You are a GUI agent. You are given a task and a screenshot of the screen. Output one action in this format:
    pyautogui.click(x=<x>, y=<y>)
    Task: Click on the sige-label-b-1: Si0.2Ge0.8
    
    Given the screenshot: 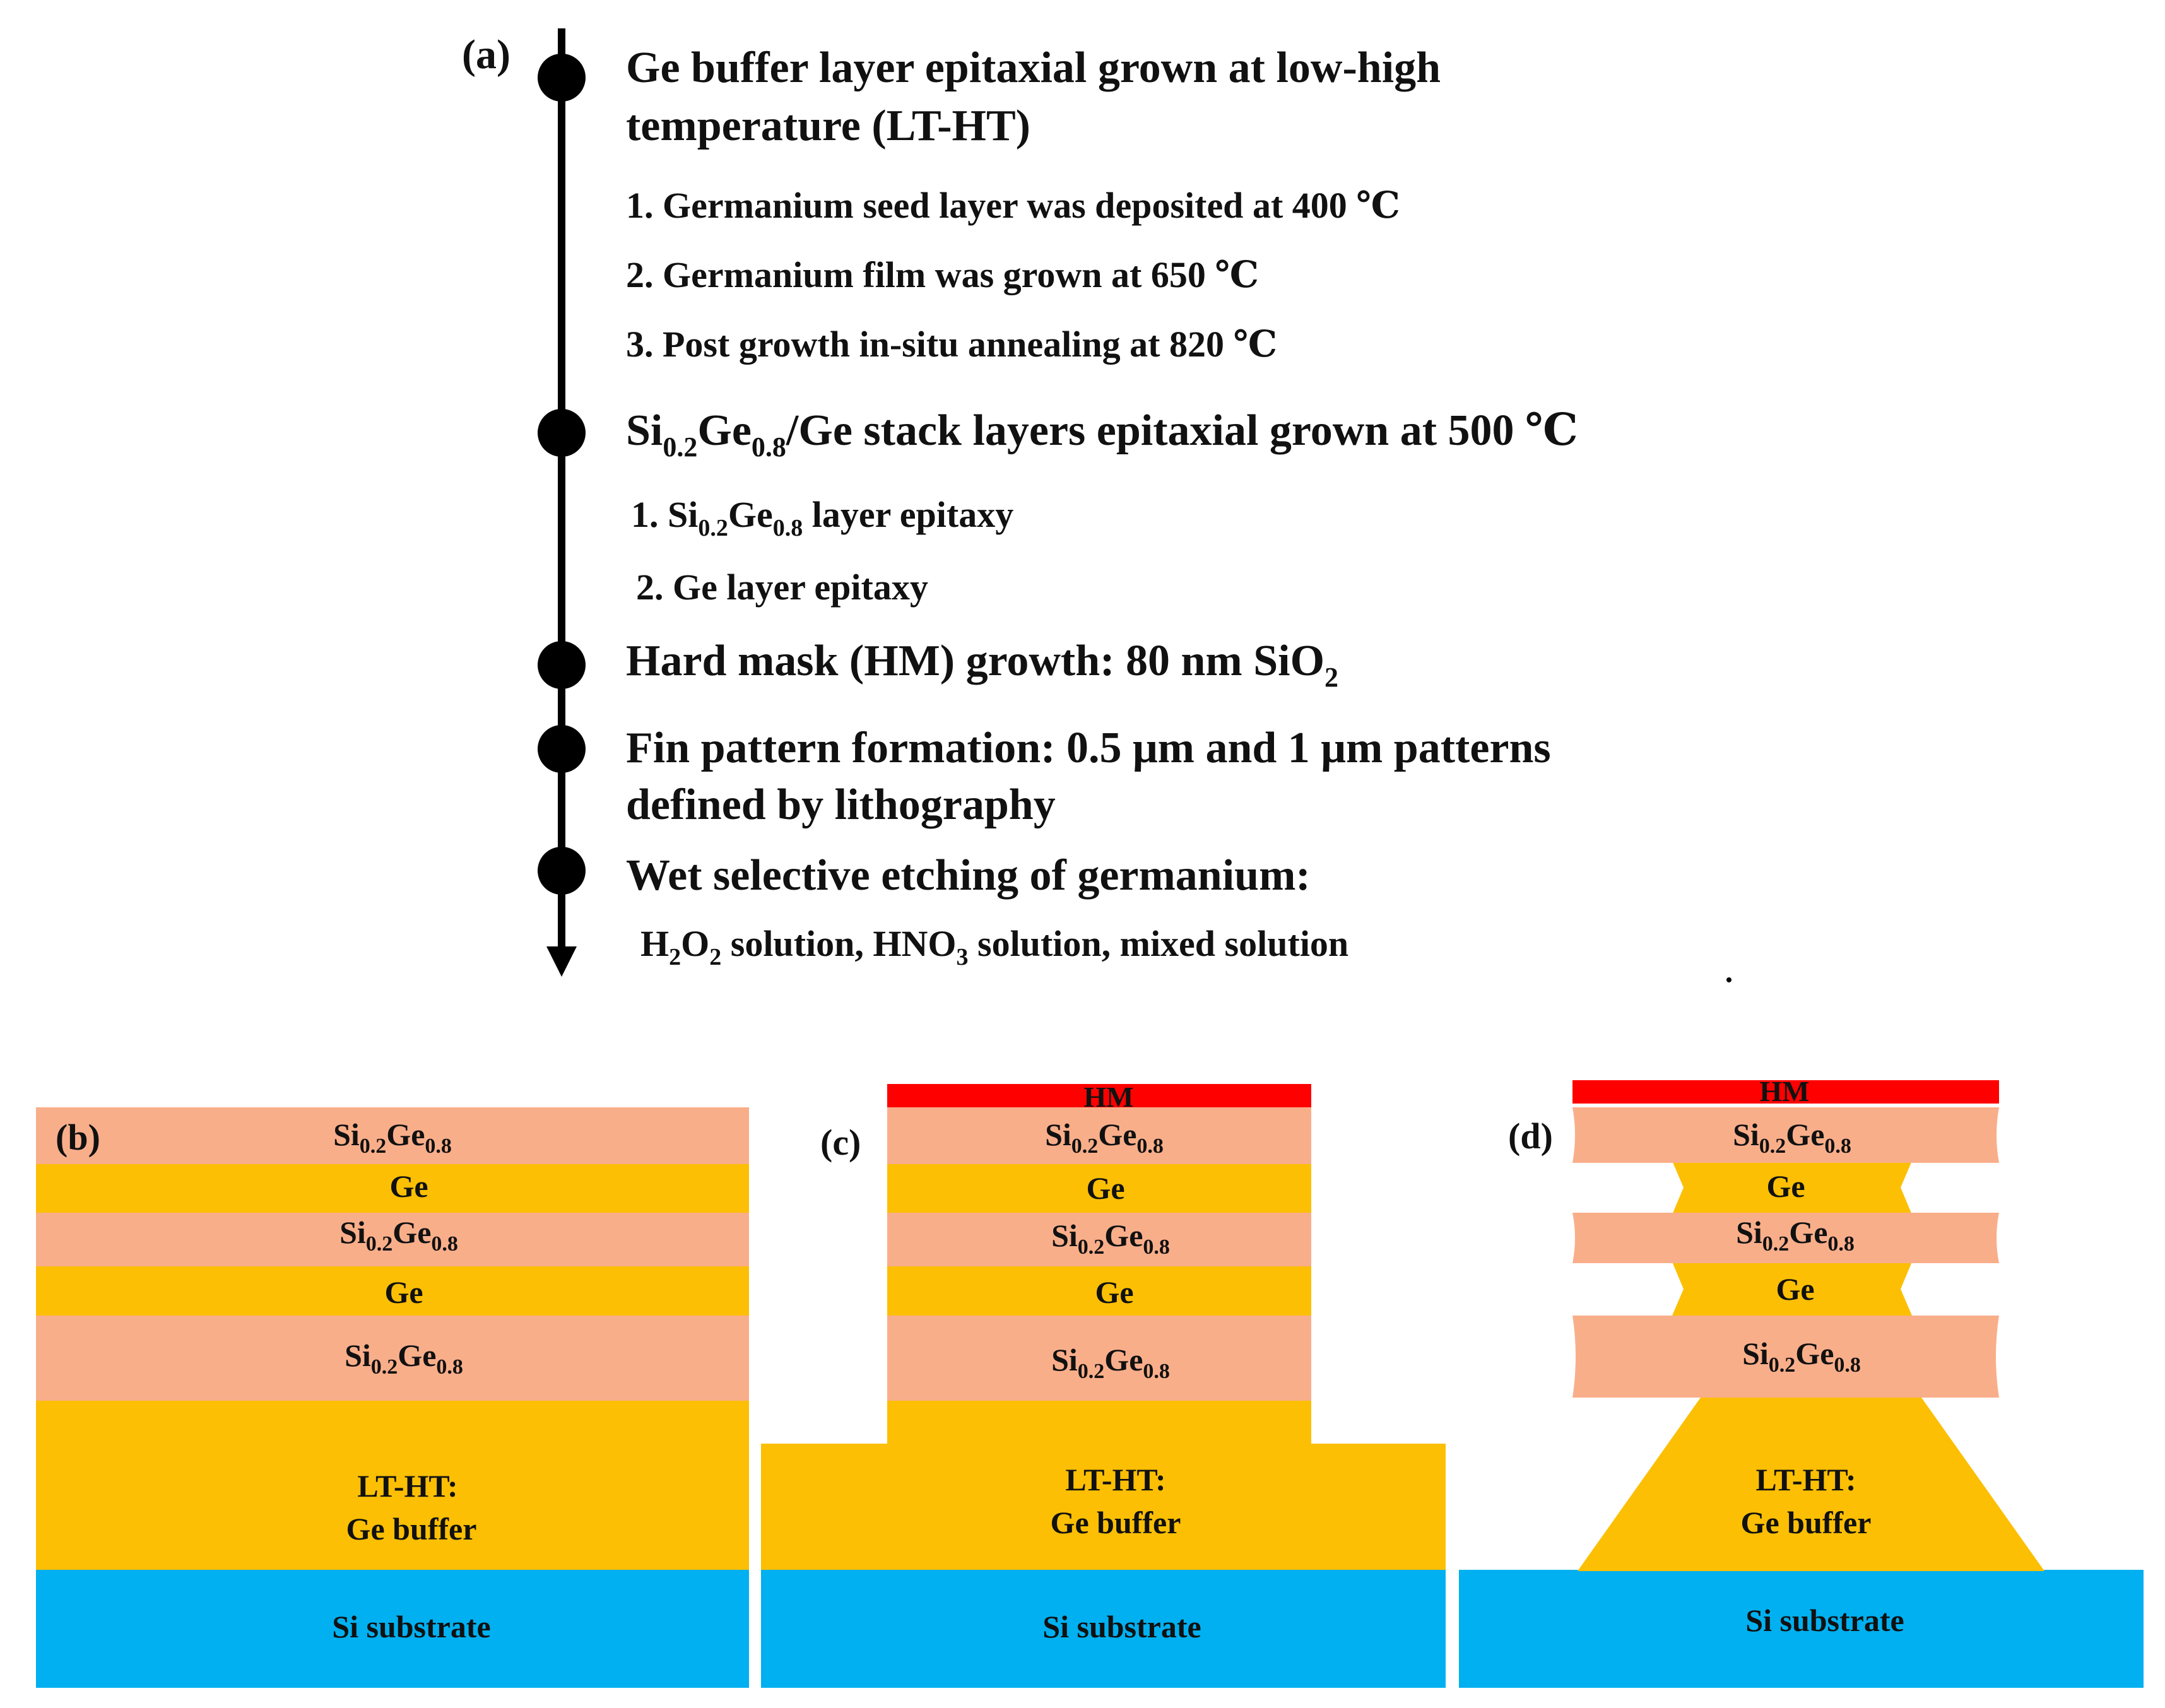 What is the action you would take?
    pyautogui.click(x=392, y=1137)
    